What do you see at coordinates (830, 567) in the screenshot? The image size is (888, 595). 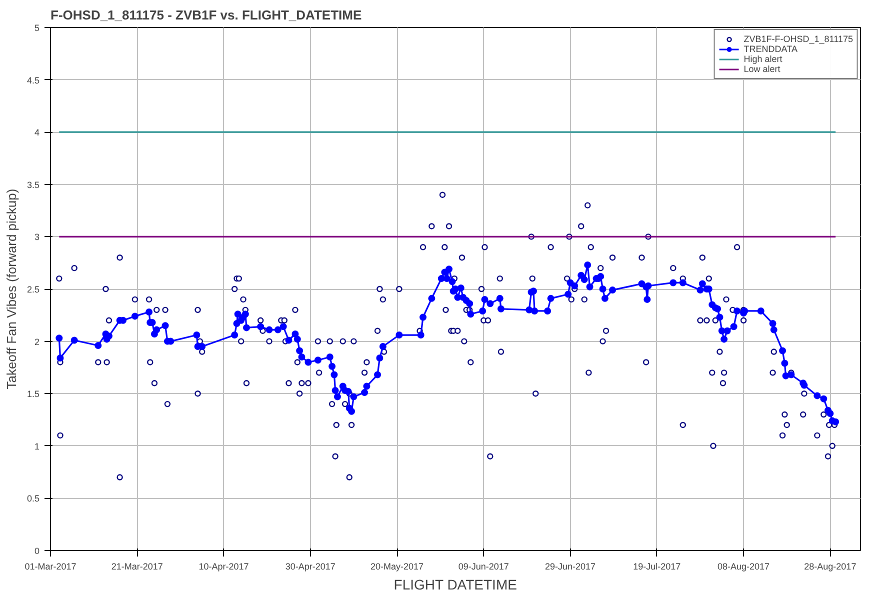 I see `x-tick-label: 28-Aug-2017` at bounding box center [830, 567].